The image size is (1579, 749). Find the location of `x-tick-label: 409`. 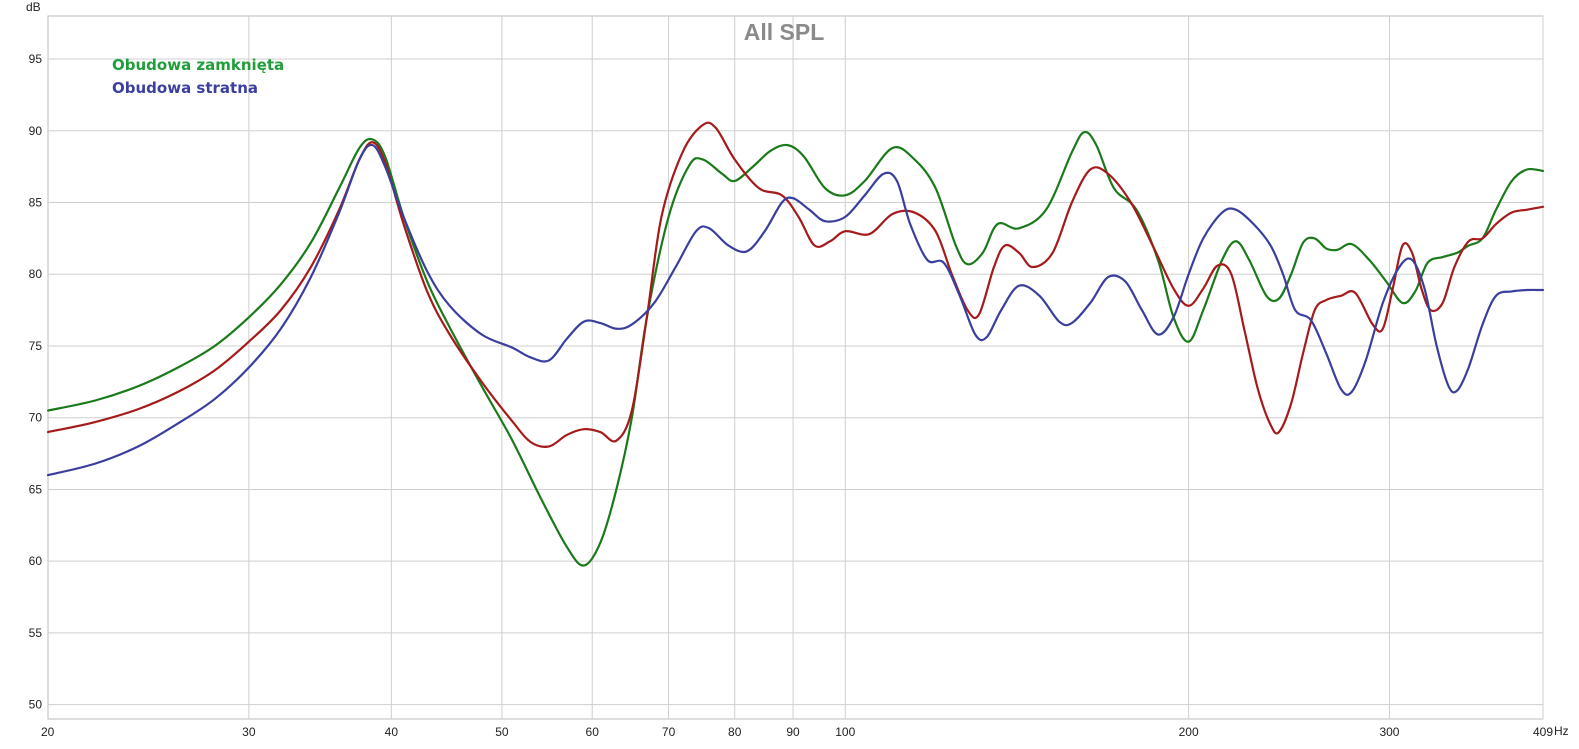

x-tick-label: 409 is located at coordinates (1543, 732).